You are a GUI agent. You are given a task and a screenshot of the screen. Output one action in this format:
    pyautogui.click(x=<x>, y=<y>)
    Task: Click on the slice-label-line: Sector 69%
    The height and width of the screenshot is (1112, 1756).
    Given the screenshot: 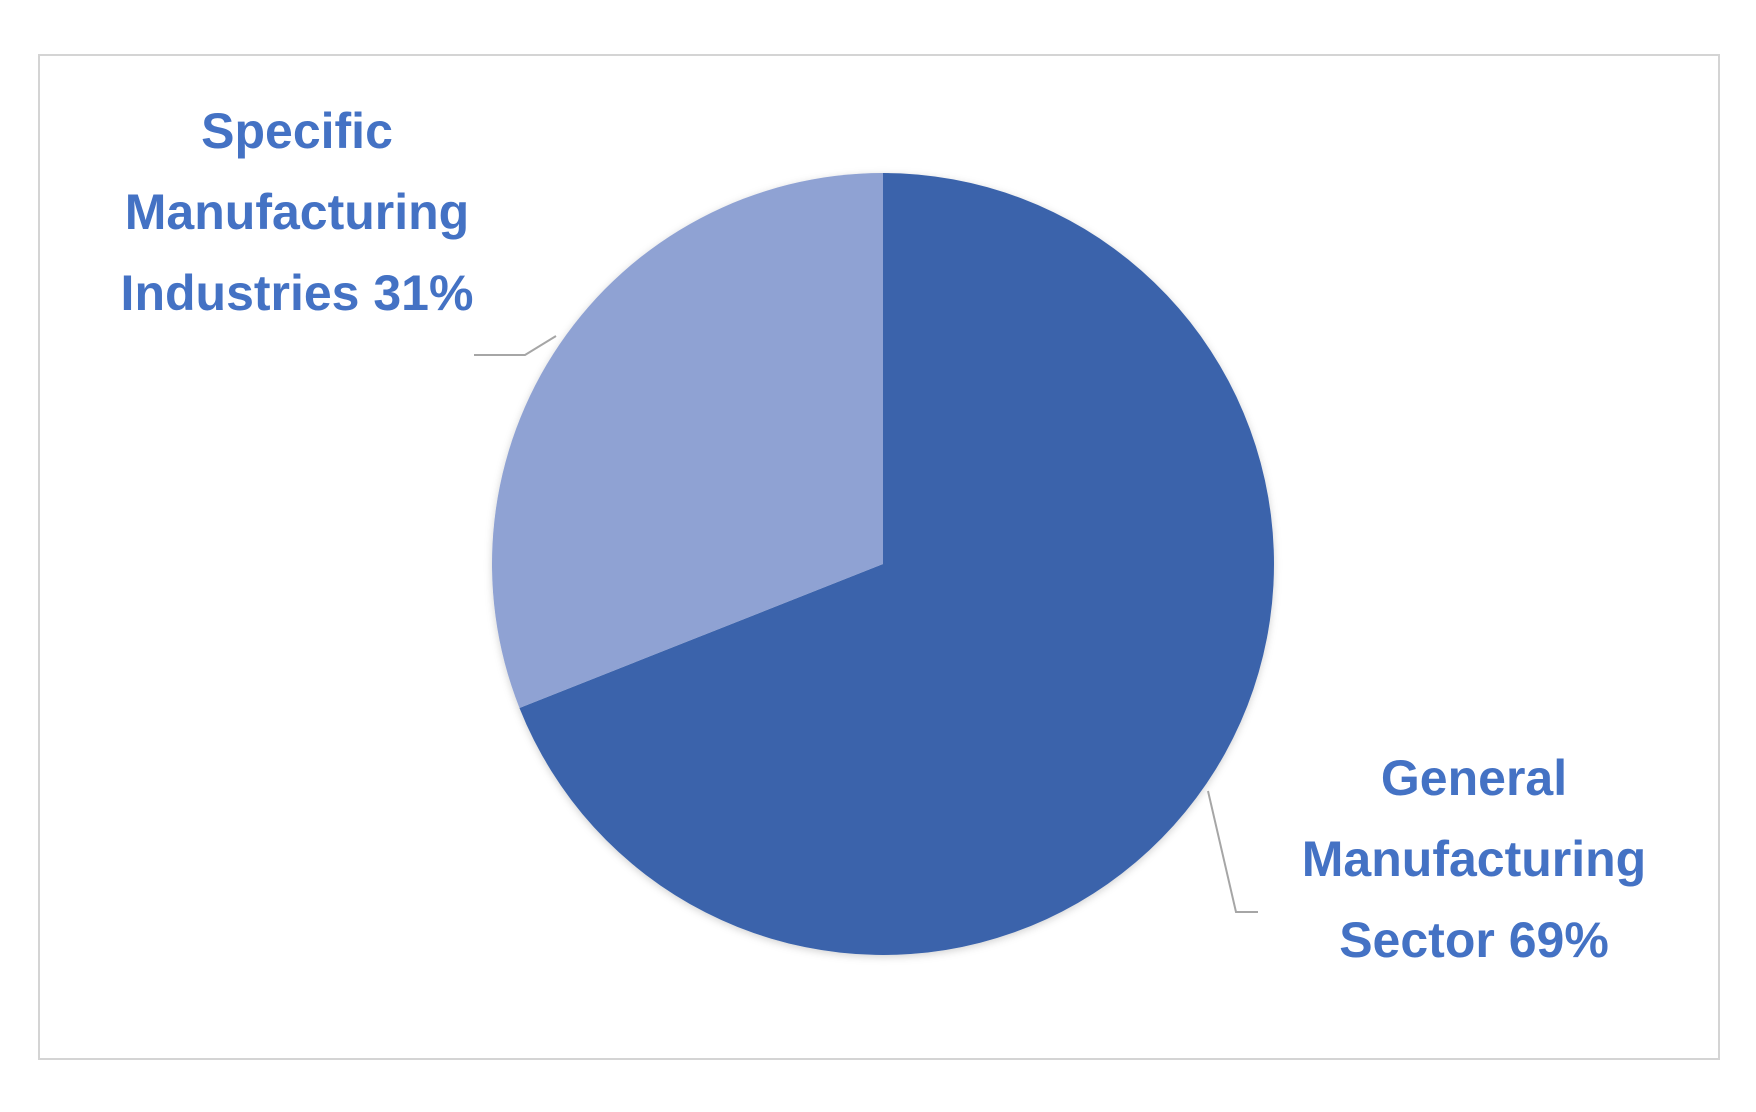 What is the action you would take?
    pyautogui.click(x=1474, y=940)
    